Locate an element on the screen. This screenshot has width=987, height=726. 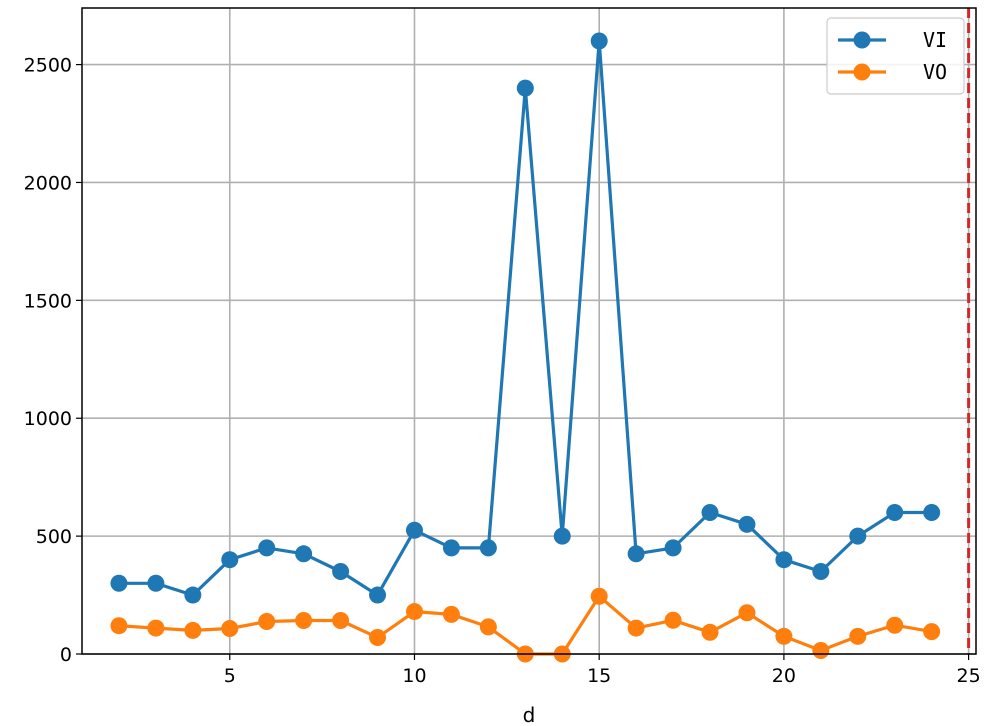
y-tick-label: 1500 is located at coordinates (48, 301).